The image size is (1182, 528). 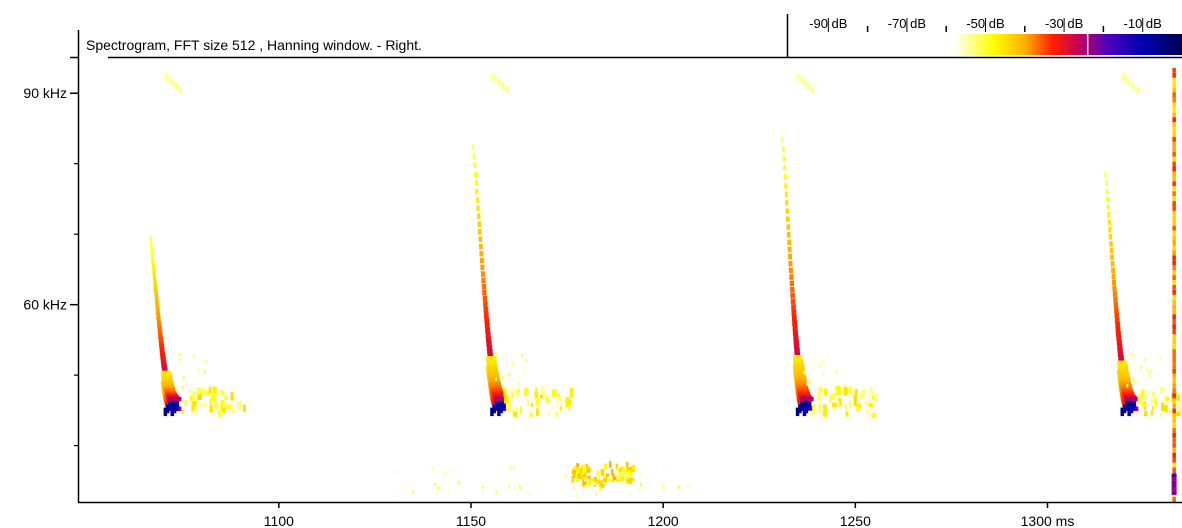 What do you see at coordinates (828, 23) in the screenshot?
I see `colorbar-tick-label: -90 dB` at bounding box center [828, 23].